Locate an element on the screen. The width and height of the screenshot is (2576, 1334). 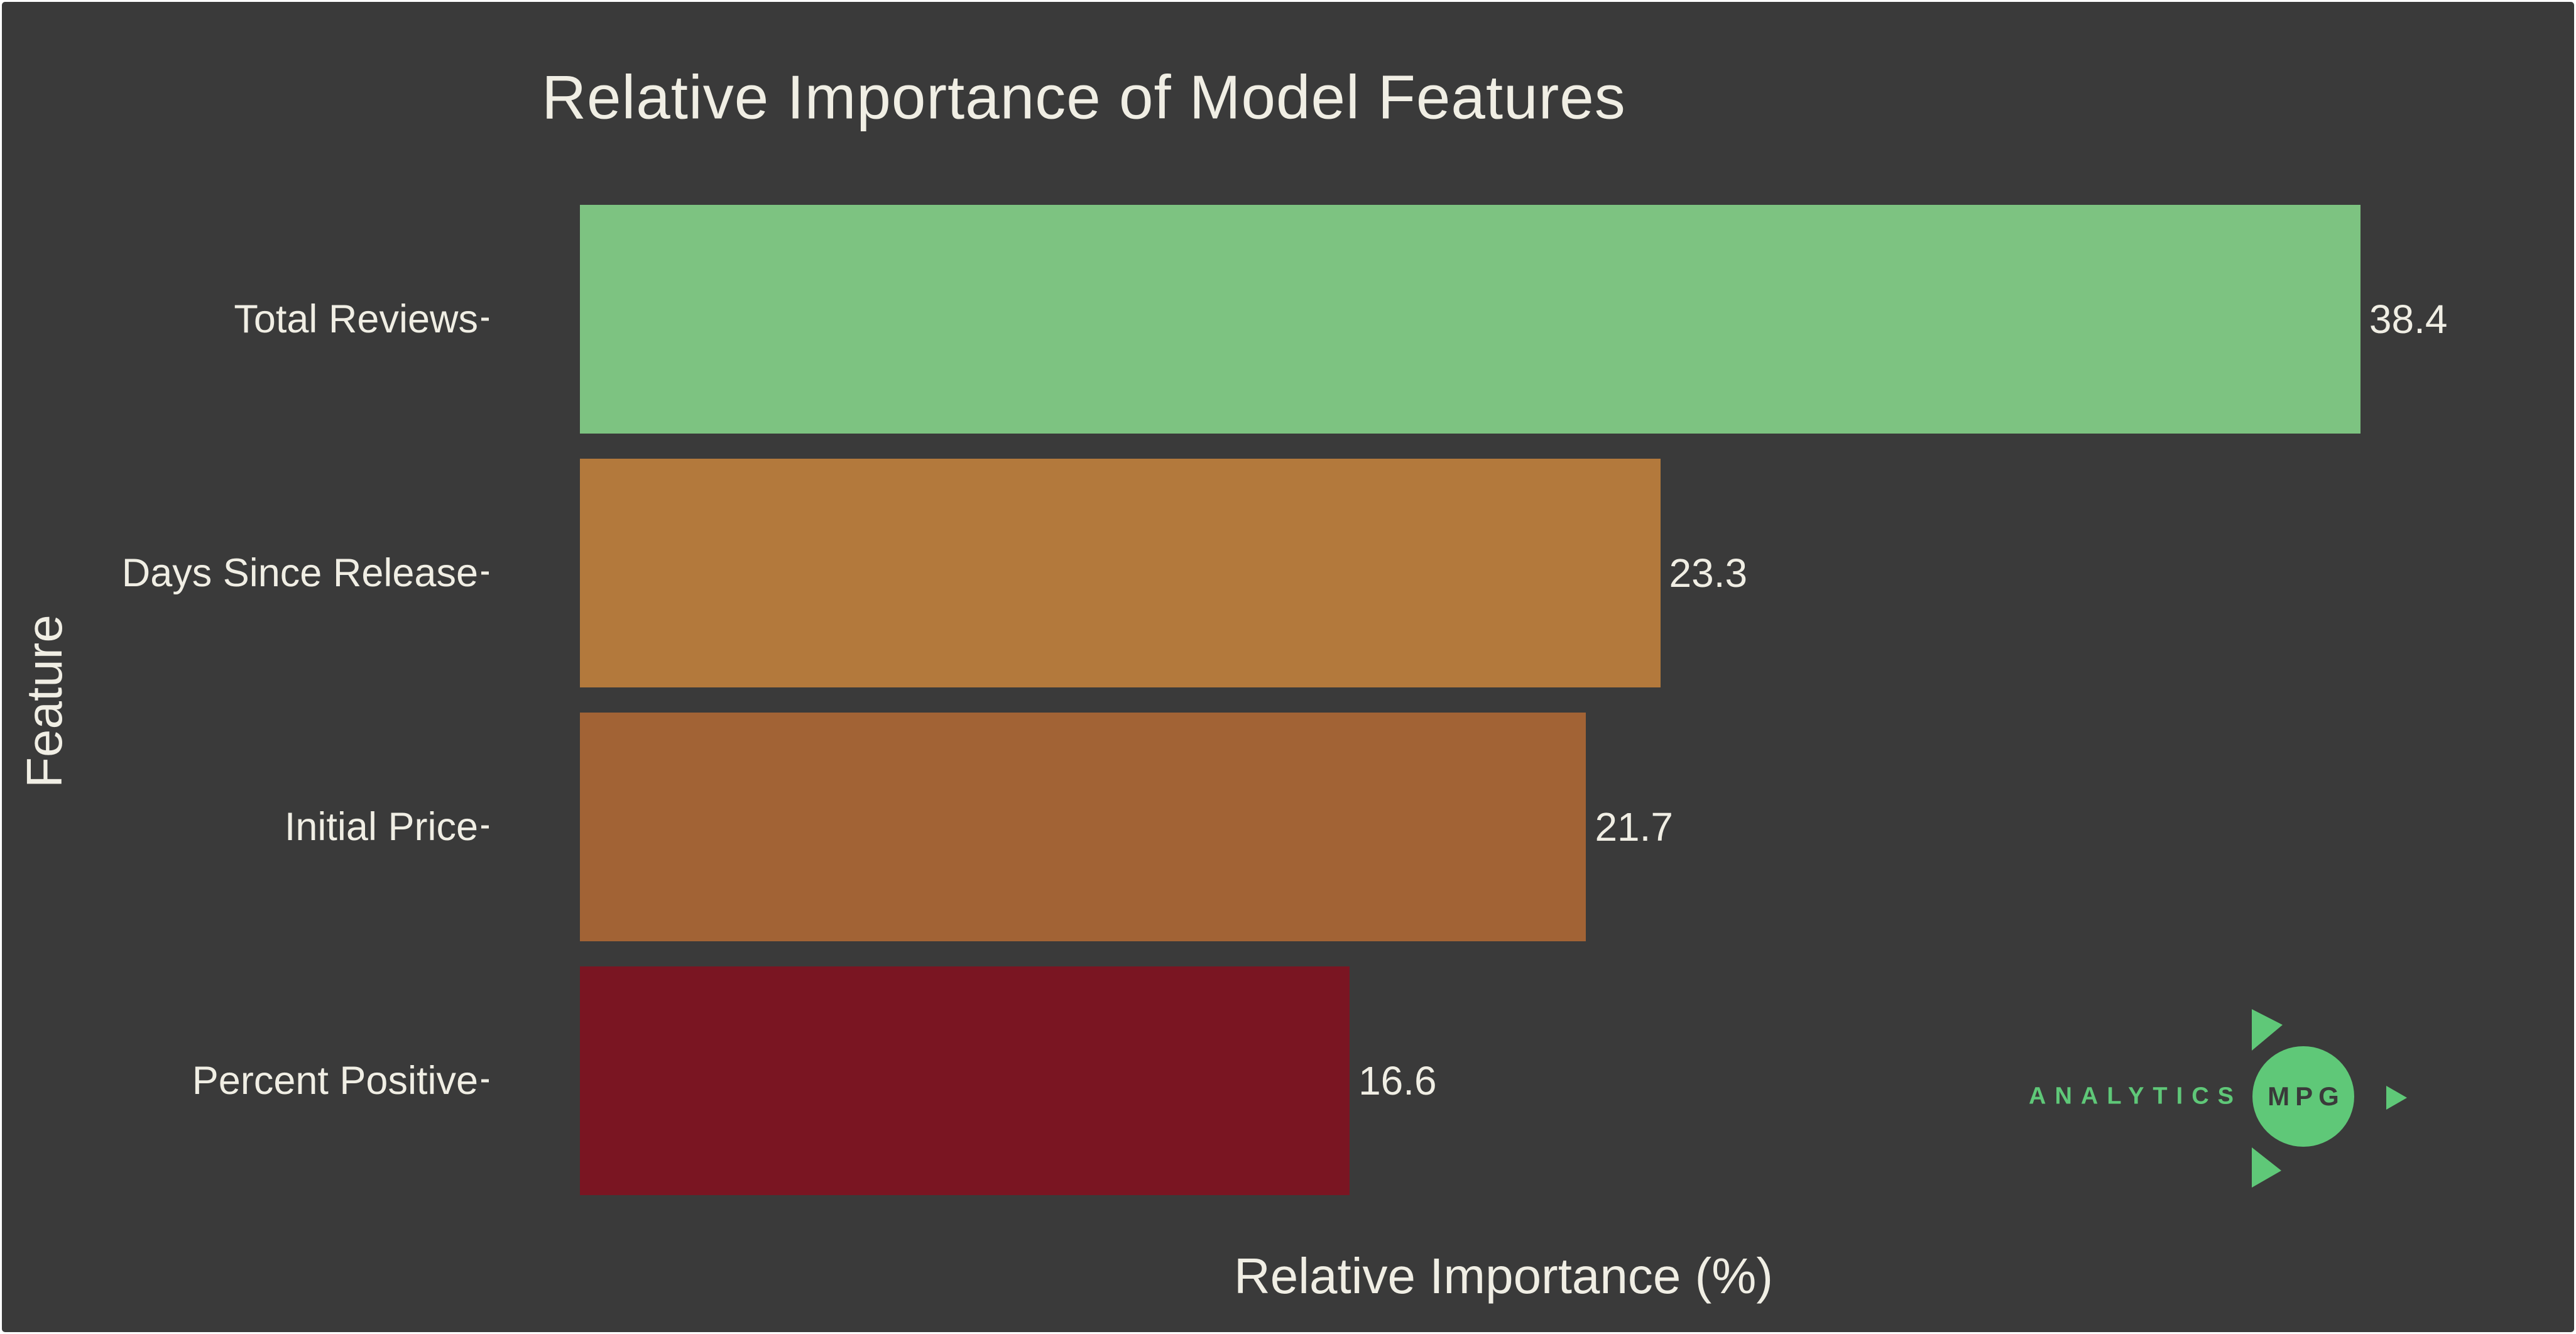
value-label: 16.6 is located at coordinates (1397, 1080).